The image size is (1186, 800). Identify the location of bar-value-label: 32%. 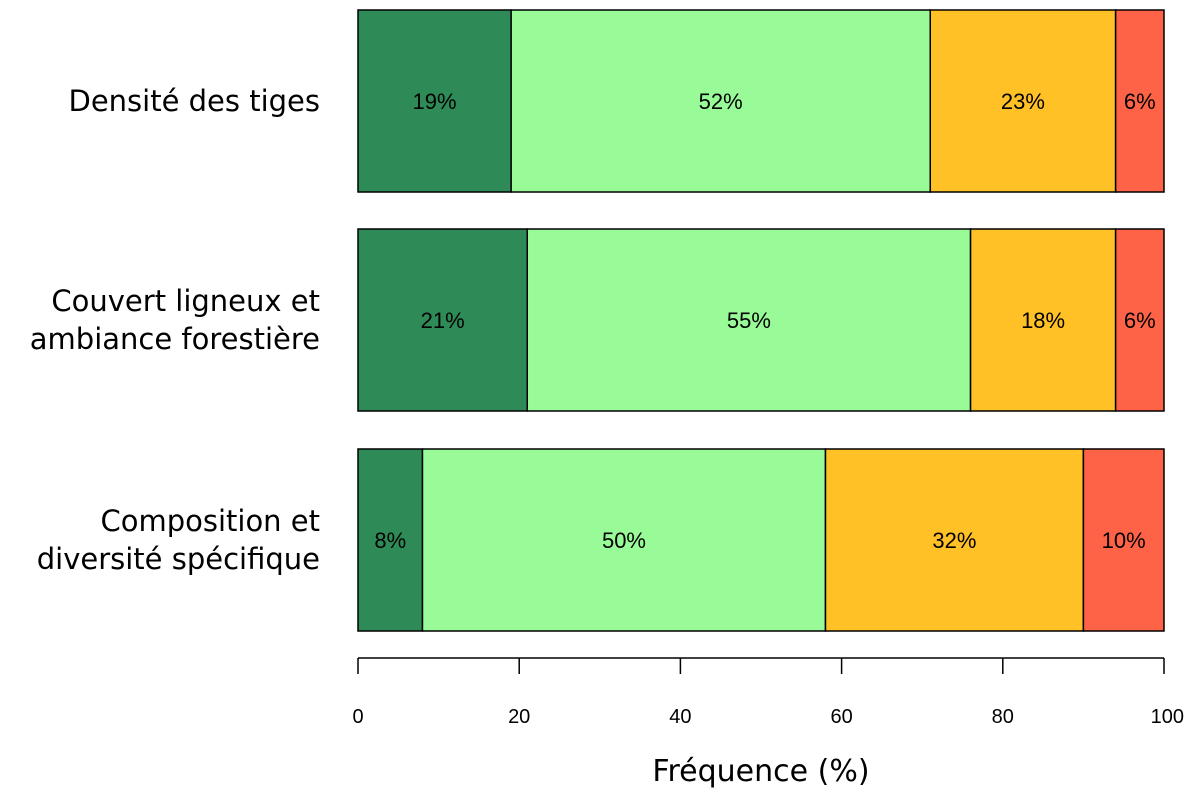
(954, 540).